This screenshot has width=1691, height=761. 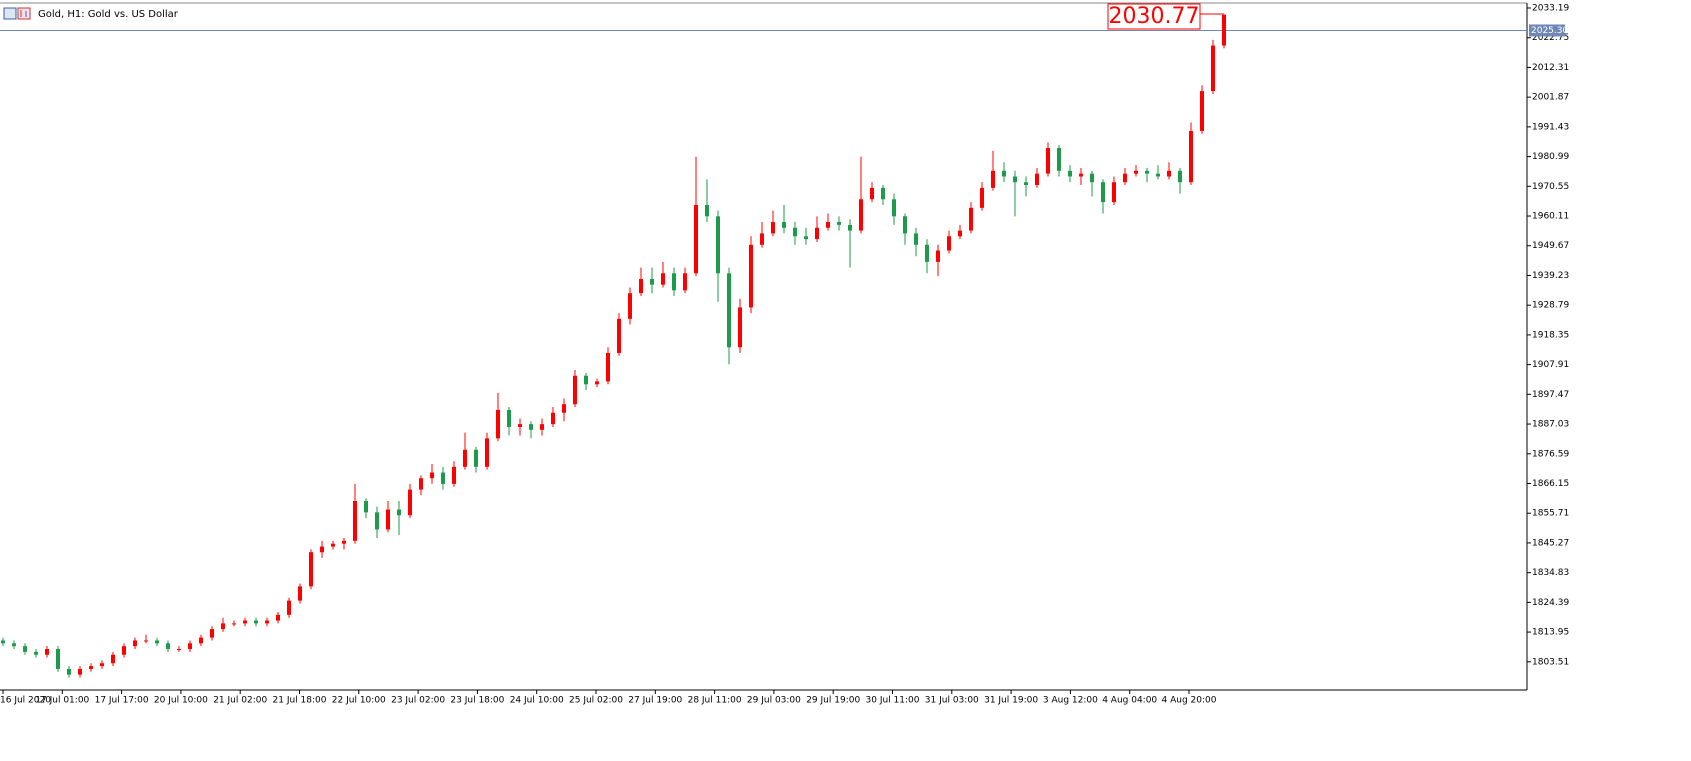 I want to click on y-tick-label: 1834.83, so click(x=1550, y=573).